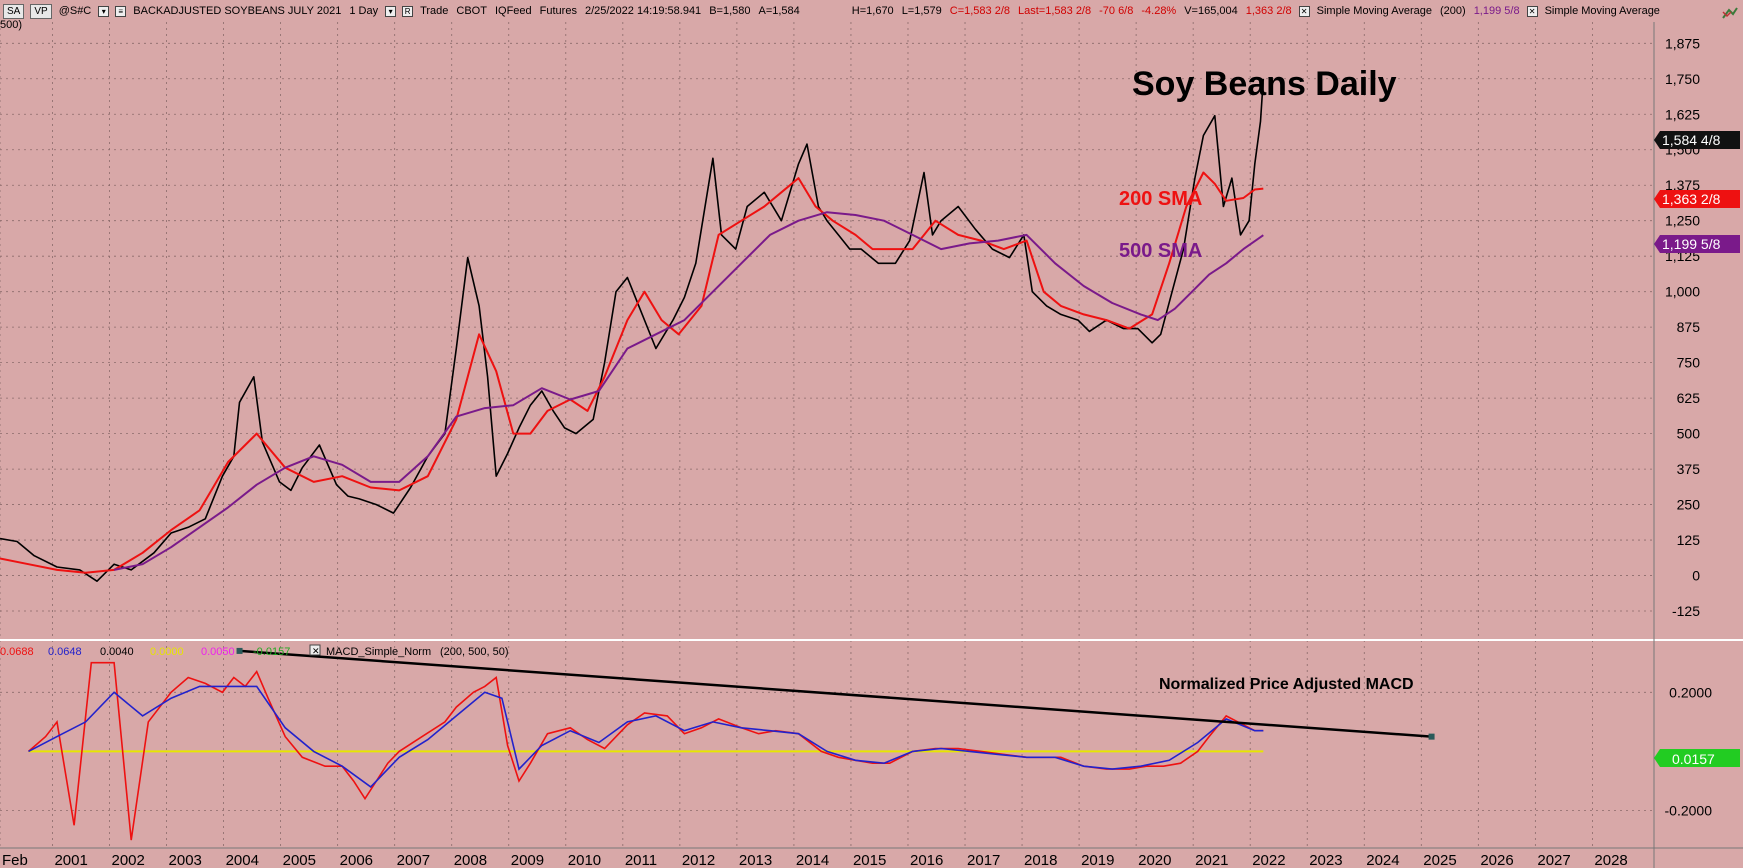 The image size is (1743, 868). Describe the element at coordinates (812, 860) in the screenshot. I see `time-axis-tick: 2014` at that location.